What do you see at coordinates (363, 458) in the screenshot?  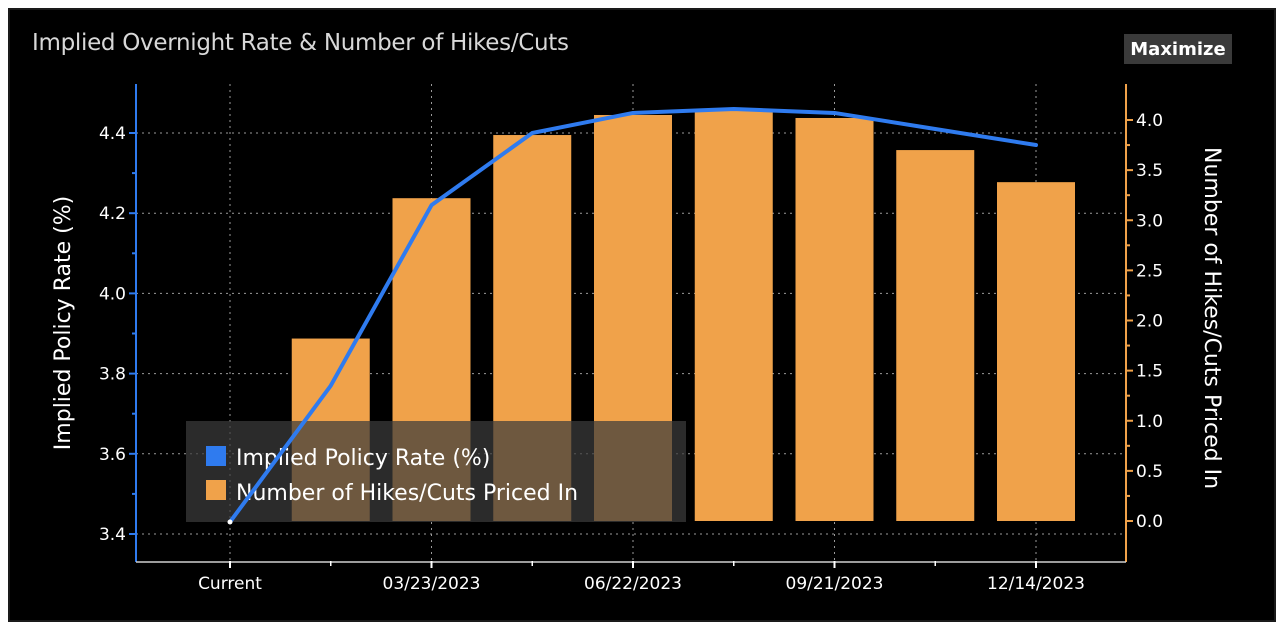 I see `legend-label-line: Implied Policy Rate (%)` at bounding box center [363, 458].